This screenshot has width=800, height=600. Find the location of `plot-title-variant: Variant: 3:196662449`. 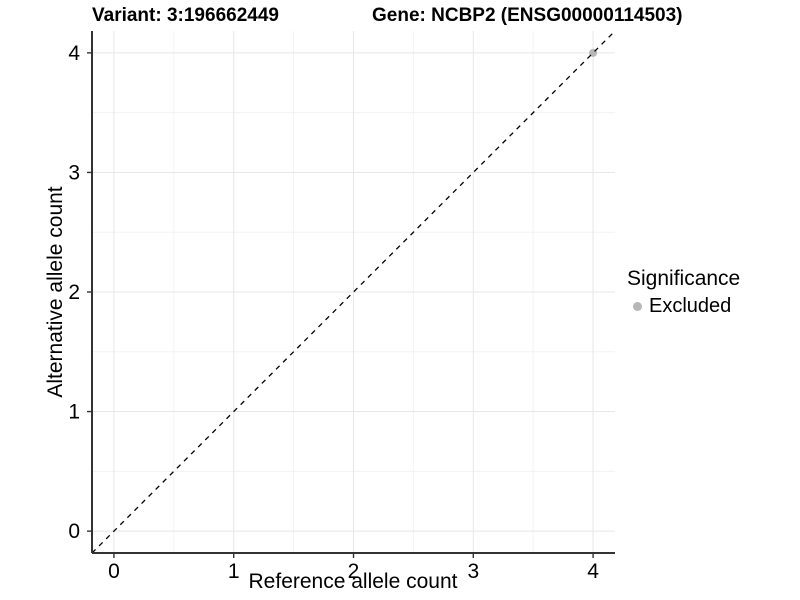

plot-title-variant: Variant: 3:196662449 is located at coordinates (185, 15).